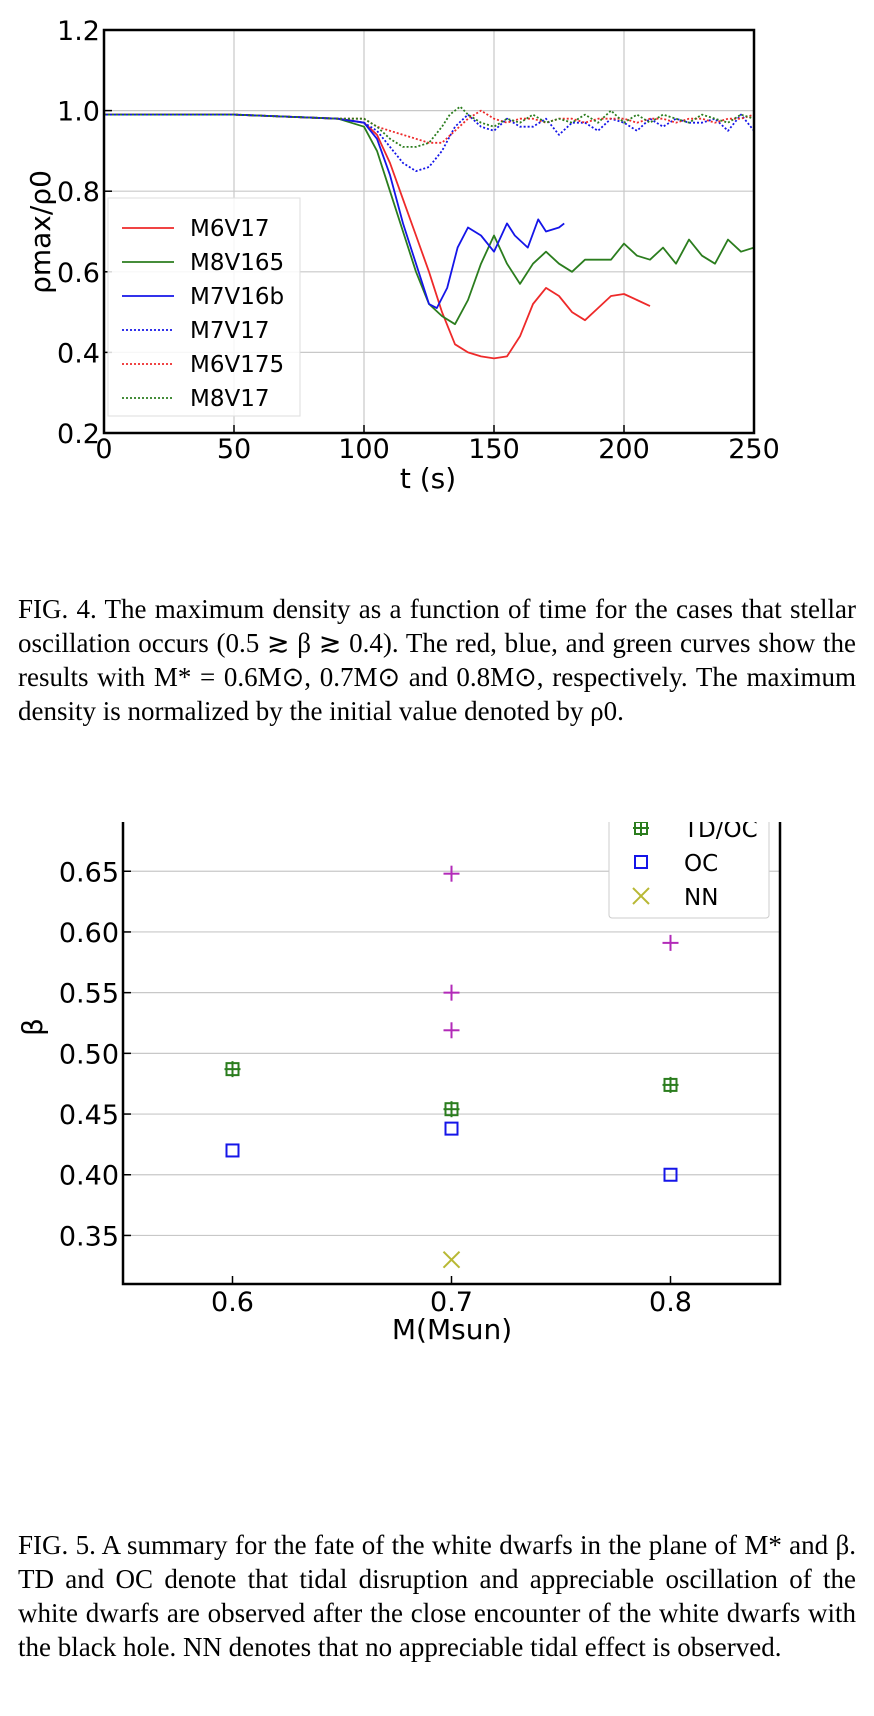 The height and width of the screenshot is (1716, 874). What do you see at coordinates (624, 449) in the screenshot?
I see `x-tick-label: 200` at bounding box center [624, 449].